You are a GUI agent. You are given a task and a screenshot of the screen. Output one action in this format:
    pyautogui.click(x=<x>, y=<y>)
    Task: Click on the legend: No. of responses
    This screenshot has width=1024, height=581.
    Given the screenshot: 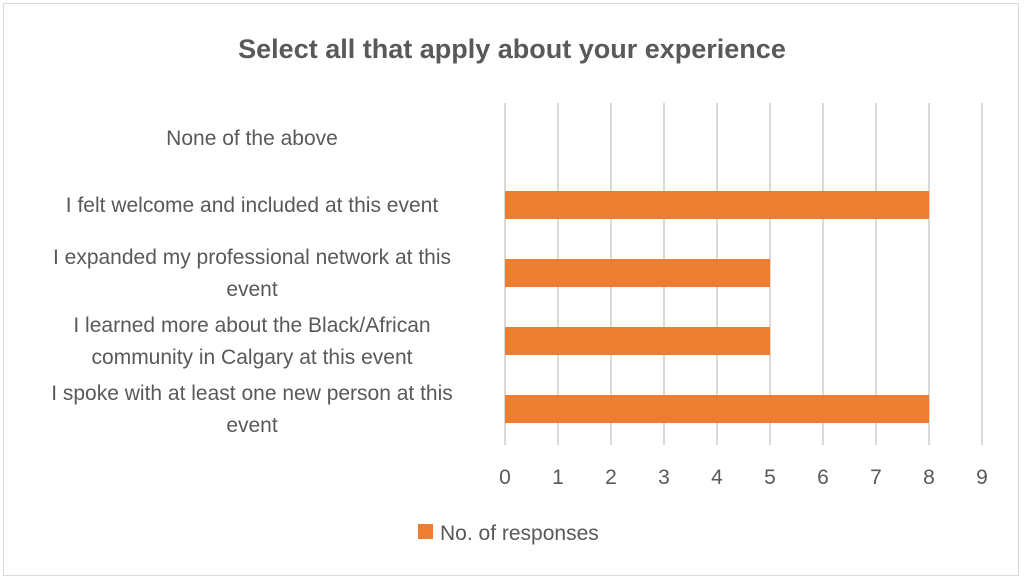 What is the action you would take?
    pyautogui.click(x=508, y=533)
    